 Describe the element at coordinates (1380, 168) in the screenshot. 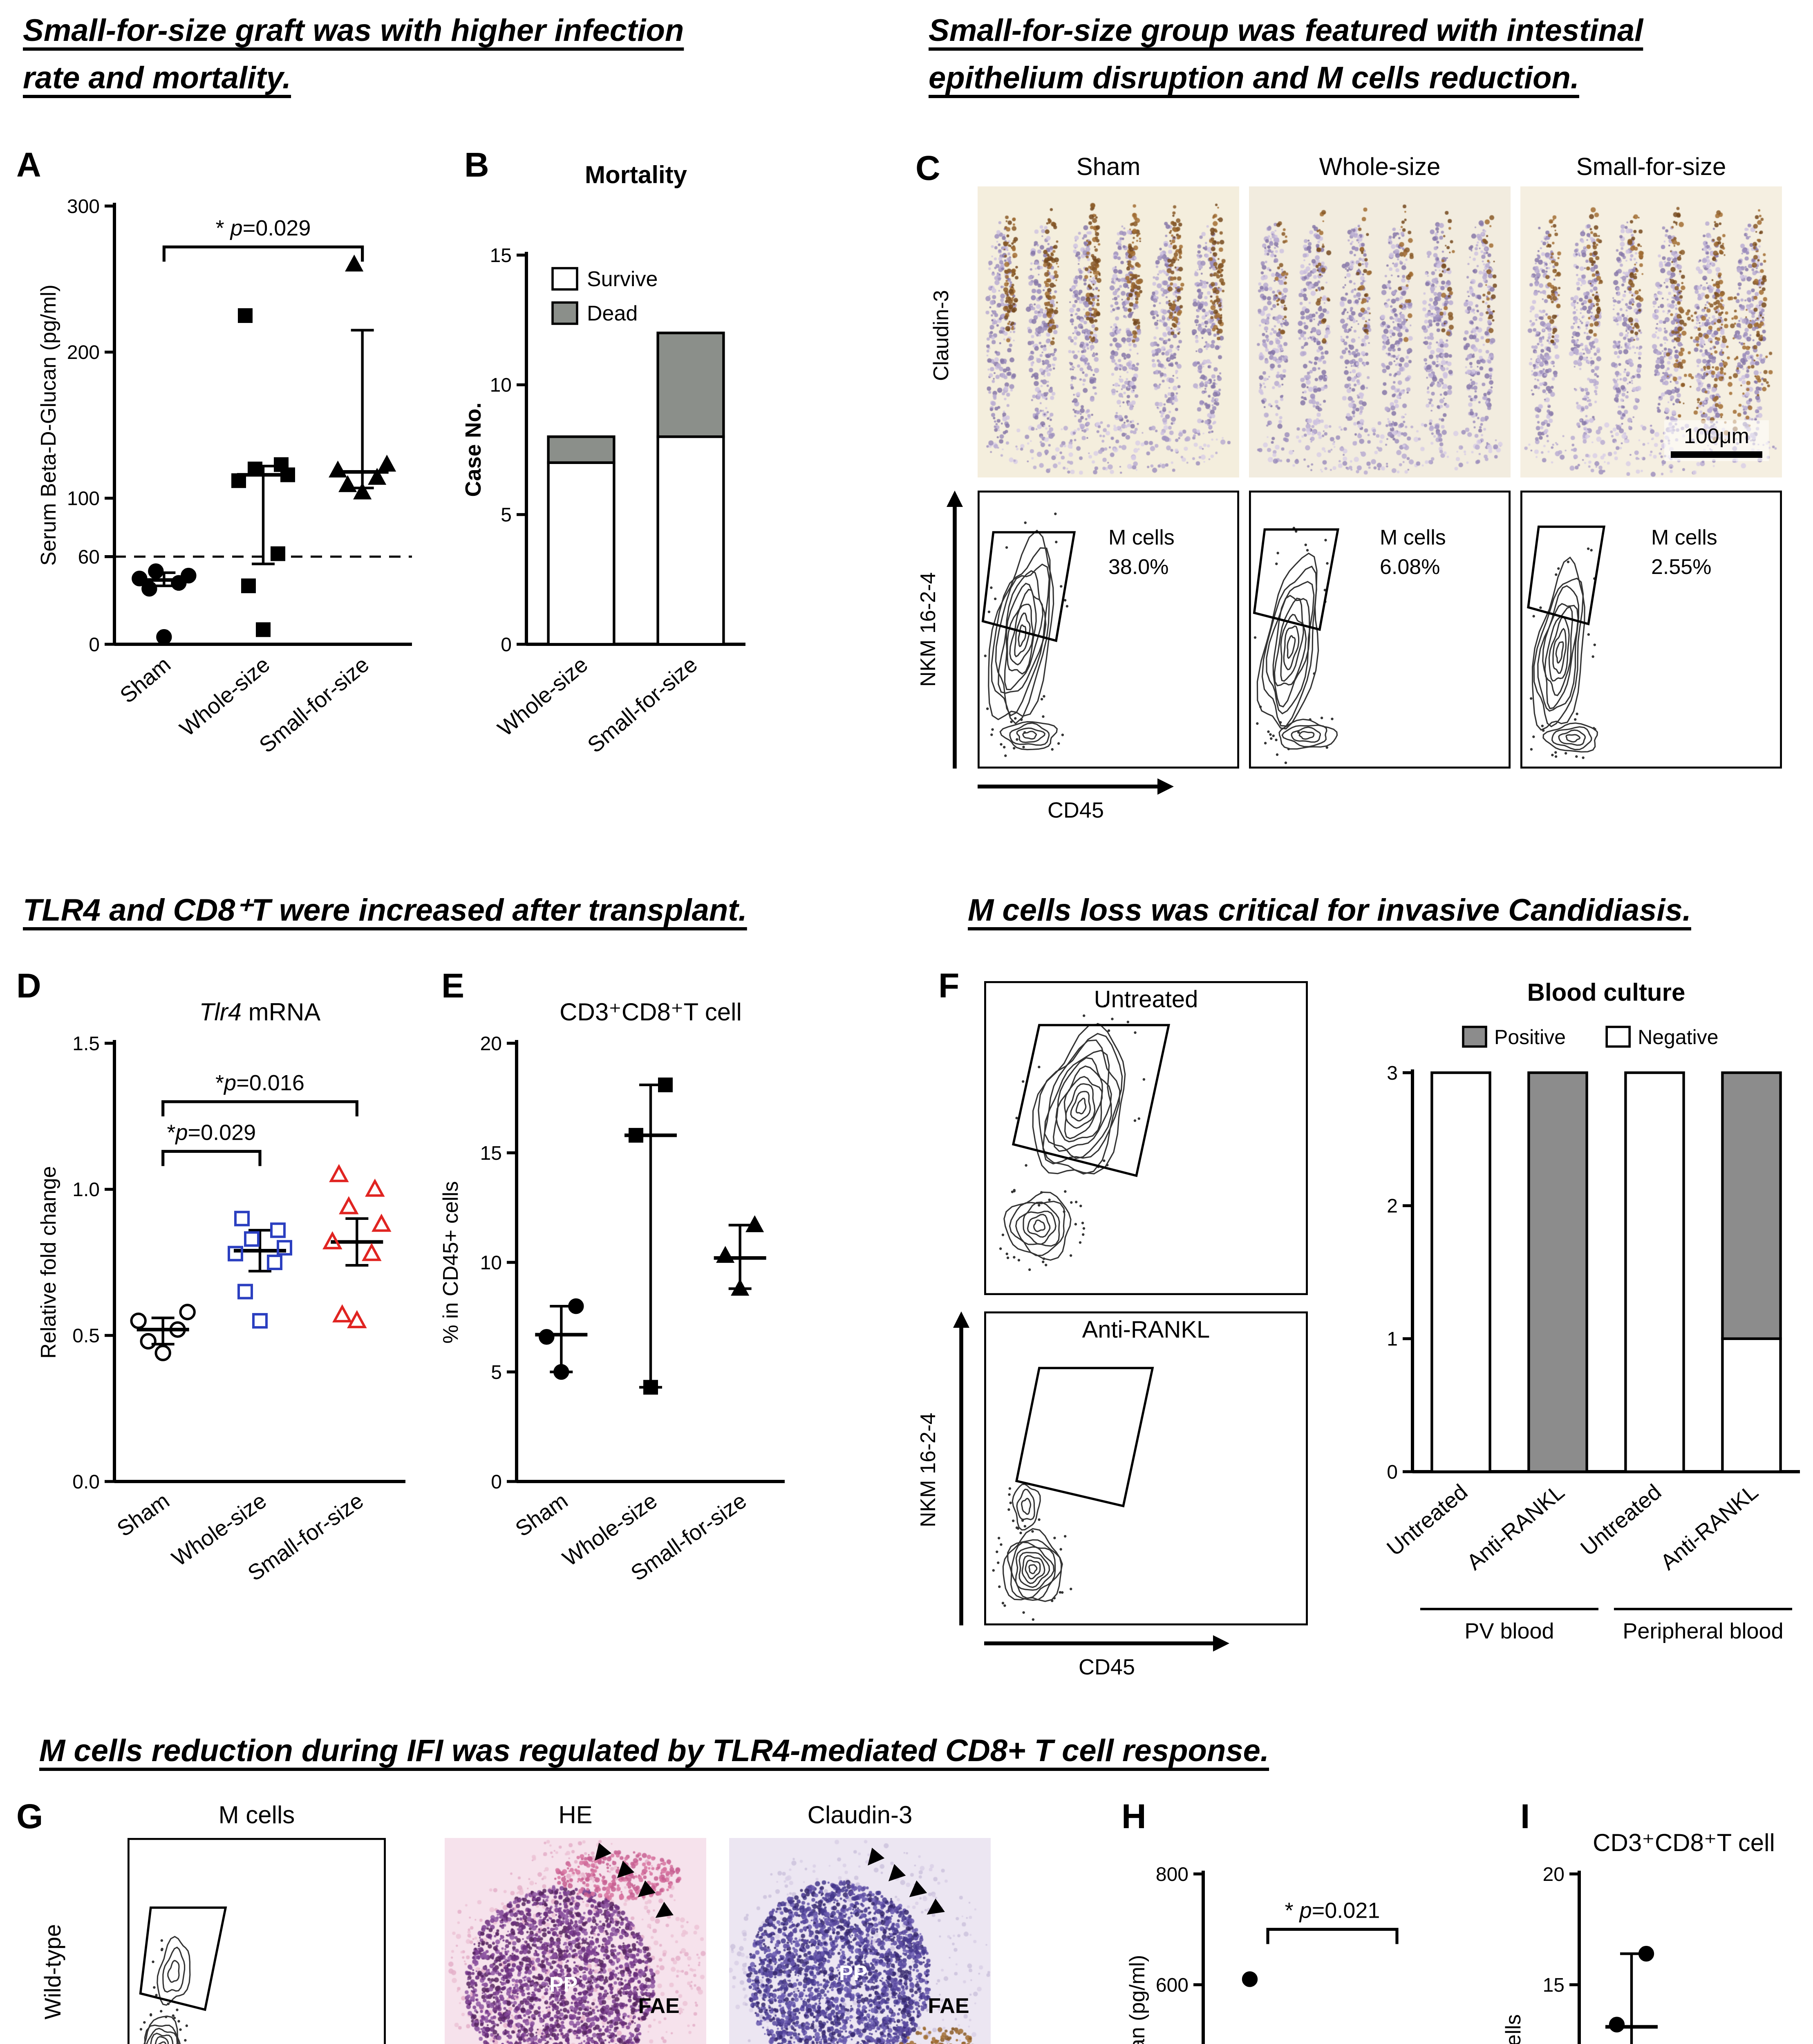

I see `histology-title-whole-size: Whole-size` at that location.